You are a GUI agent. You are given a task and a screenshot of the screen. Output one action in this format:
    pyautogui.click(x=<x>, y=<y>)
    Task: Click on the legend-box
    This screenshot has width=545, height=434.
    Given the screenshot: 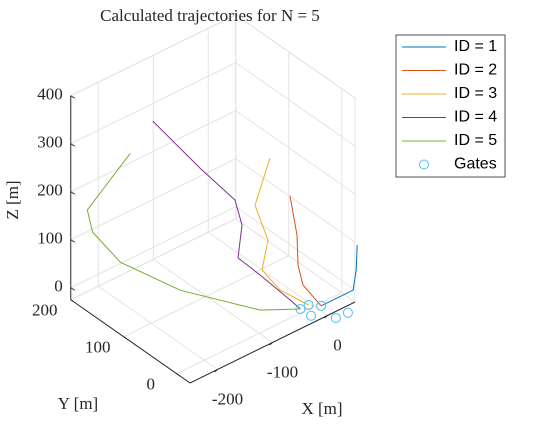 What is the action you would take?
    pyautogui.click(x=450, y=106)
    